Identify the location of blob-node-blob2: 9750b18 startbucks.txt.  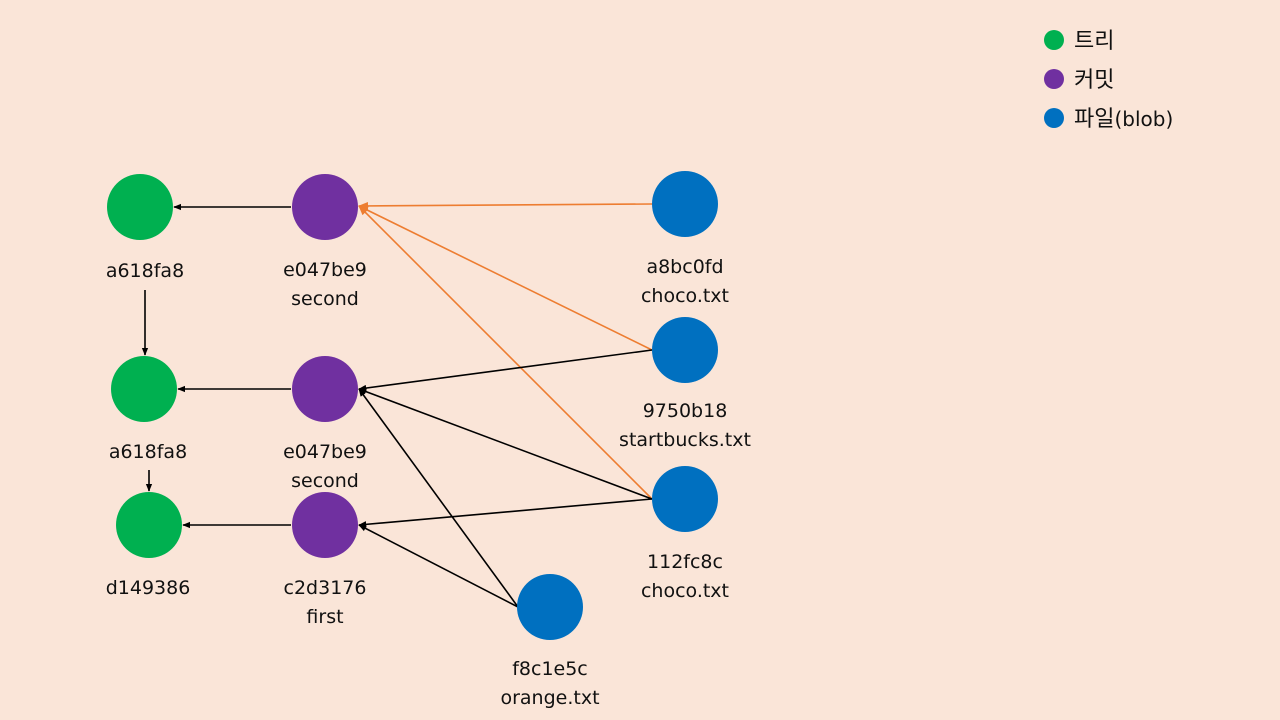
(685, 384).